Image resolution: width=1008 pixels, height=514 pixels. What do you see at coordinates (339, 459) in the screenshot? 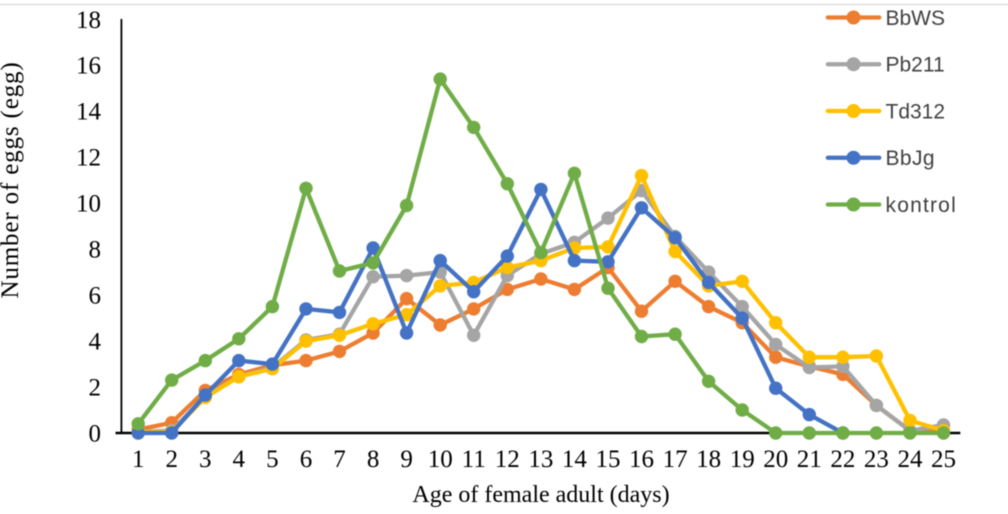
I see `svg-text: 7` at bounding box center [339, 459].